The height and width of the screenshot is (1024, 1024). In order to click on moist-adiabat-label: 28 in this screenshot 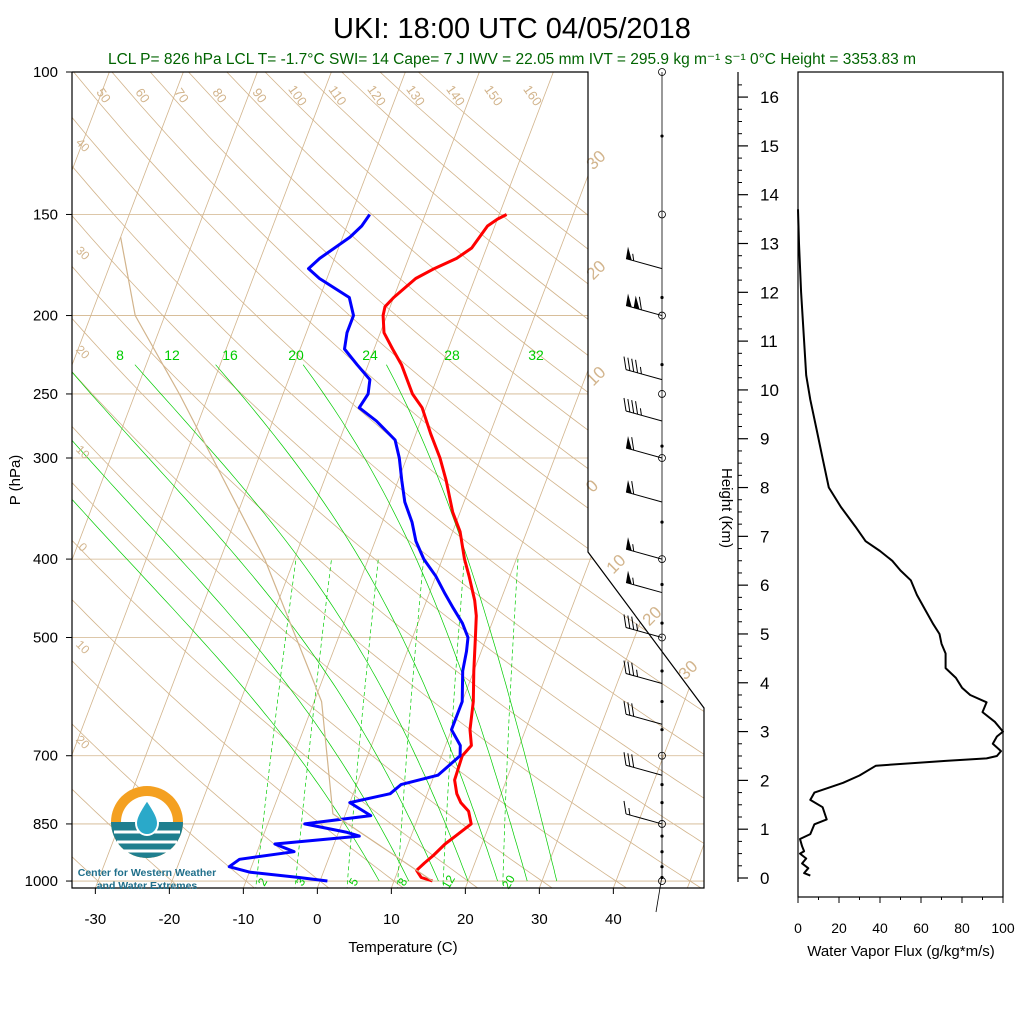, I will do `click(452, 355)`.